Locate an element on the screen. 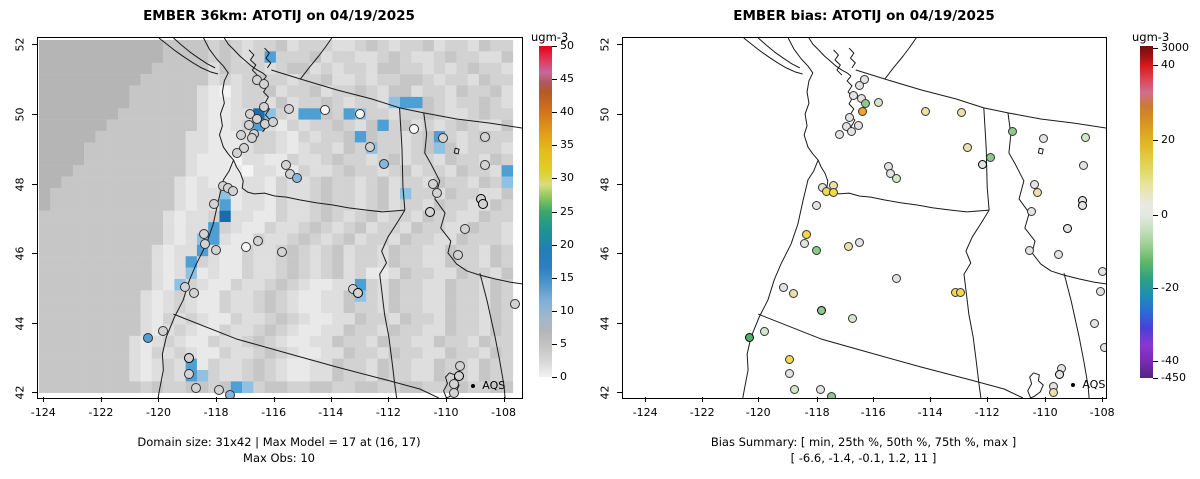 This screenshot has height=479, width=1200. y-axis-tick-label: 48 is located at coordinates (605, 184).